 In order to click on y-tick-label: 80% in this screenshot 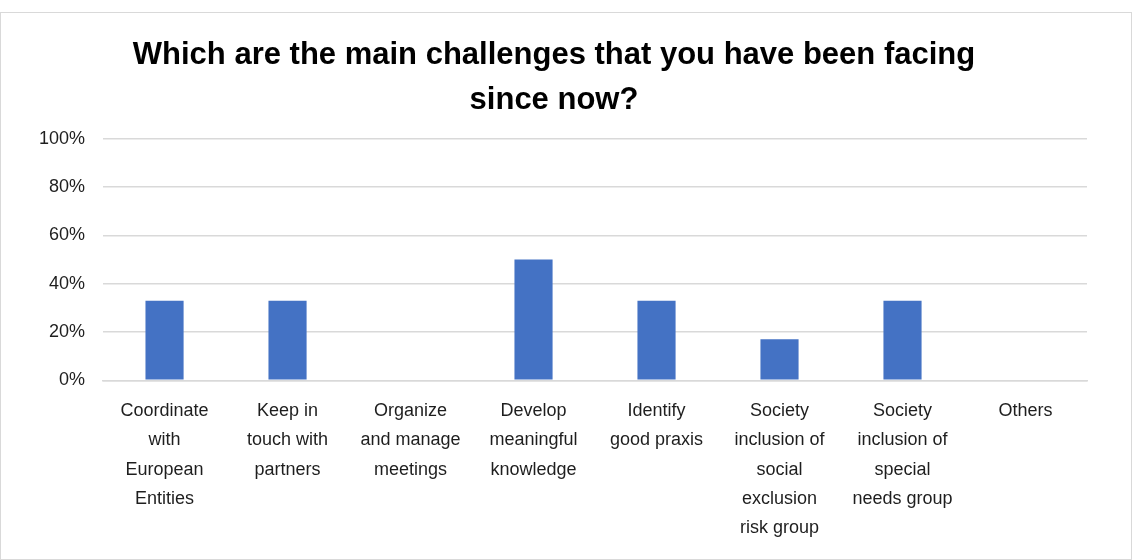, I will do `click(67, 186)`.